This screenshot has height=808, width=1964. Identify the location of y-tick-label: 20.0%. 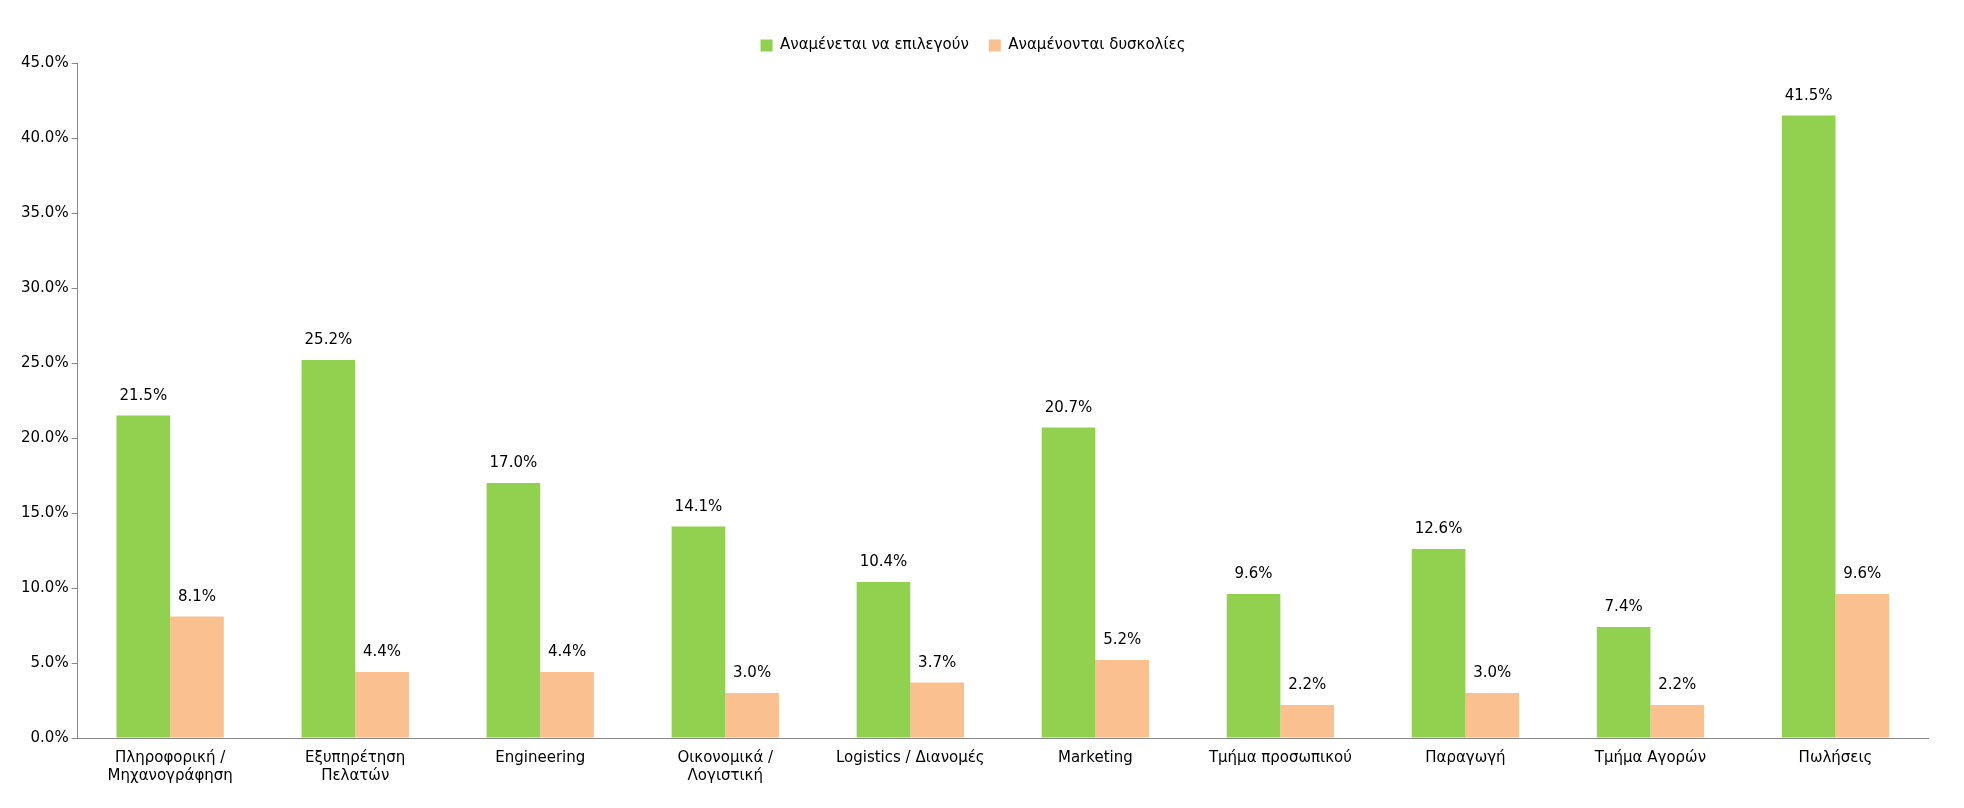
(45, 436).